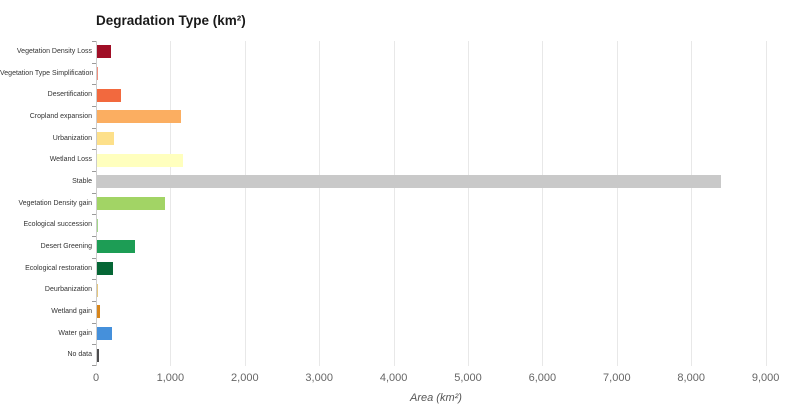 This screenshot has height=416, width=793. What do you see at coordinates (245, 378) in the screenshot?
I see `x-tick-label: 2,000` at bounding box center [245, 378].